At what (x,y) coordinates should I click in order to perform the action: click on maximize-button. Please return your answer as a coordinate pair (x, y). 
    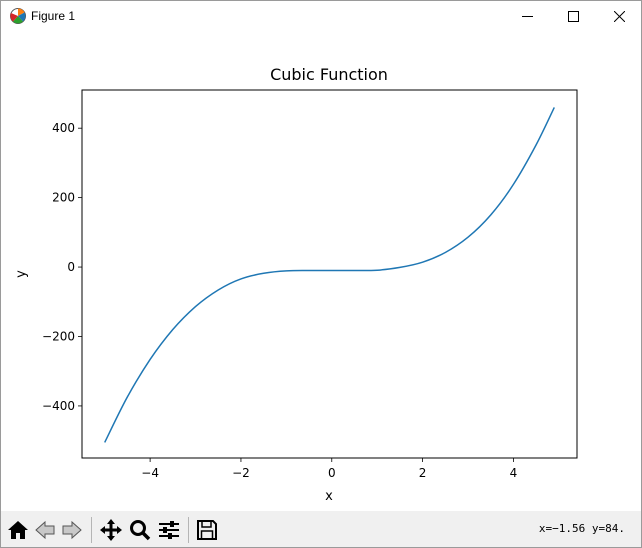
    Looking at the image, I should click on (574, 16).